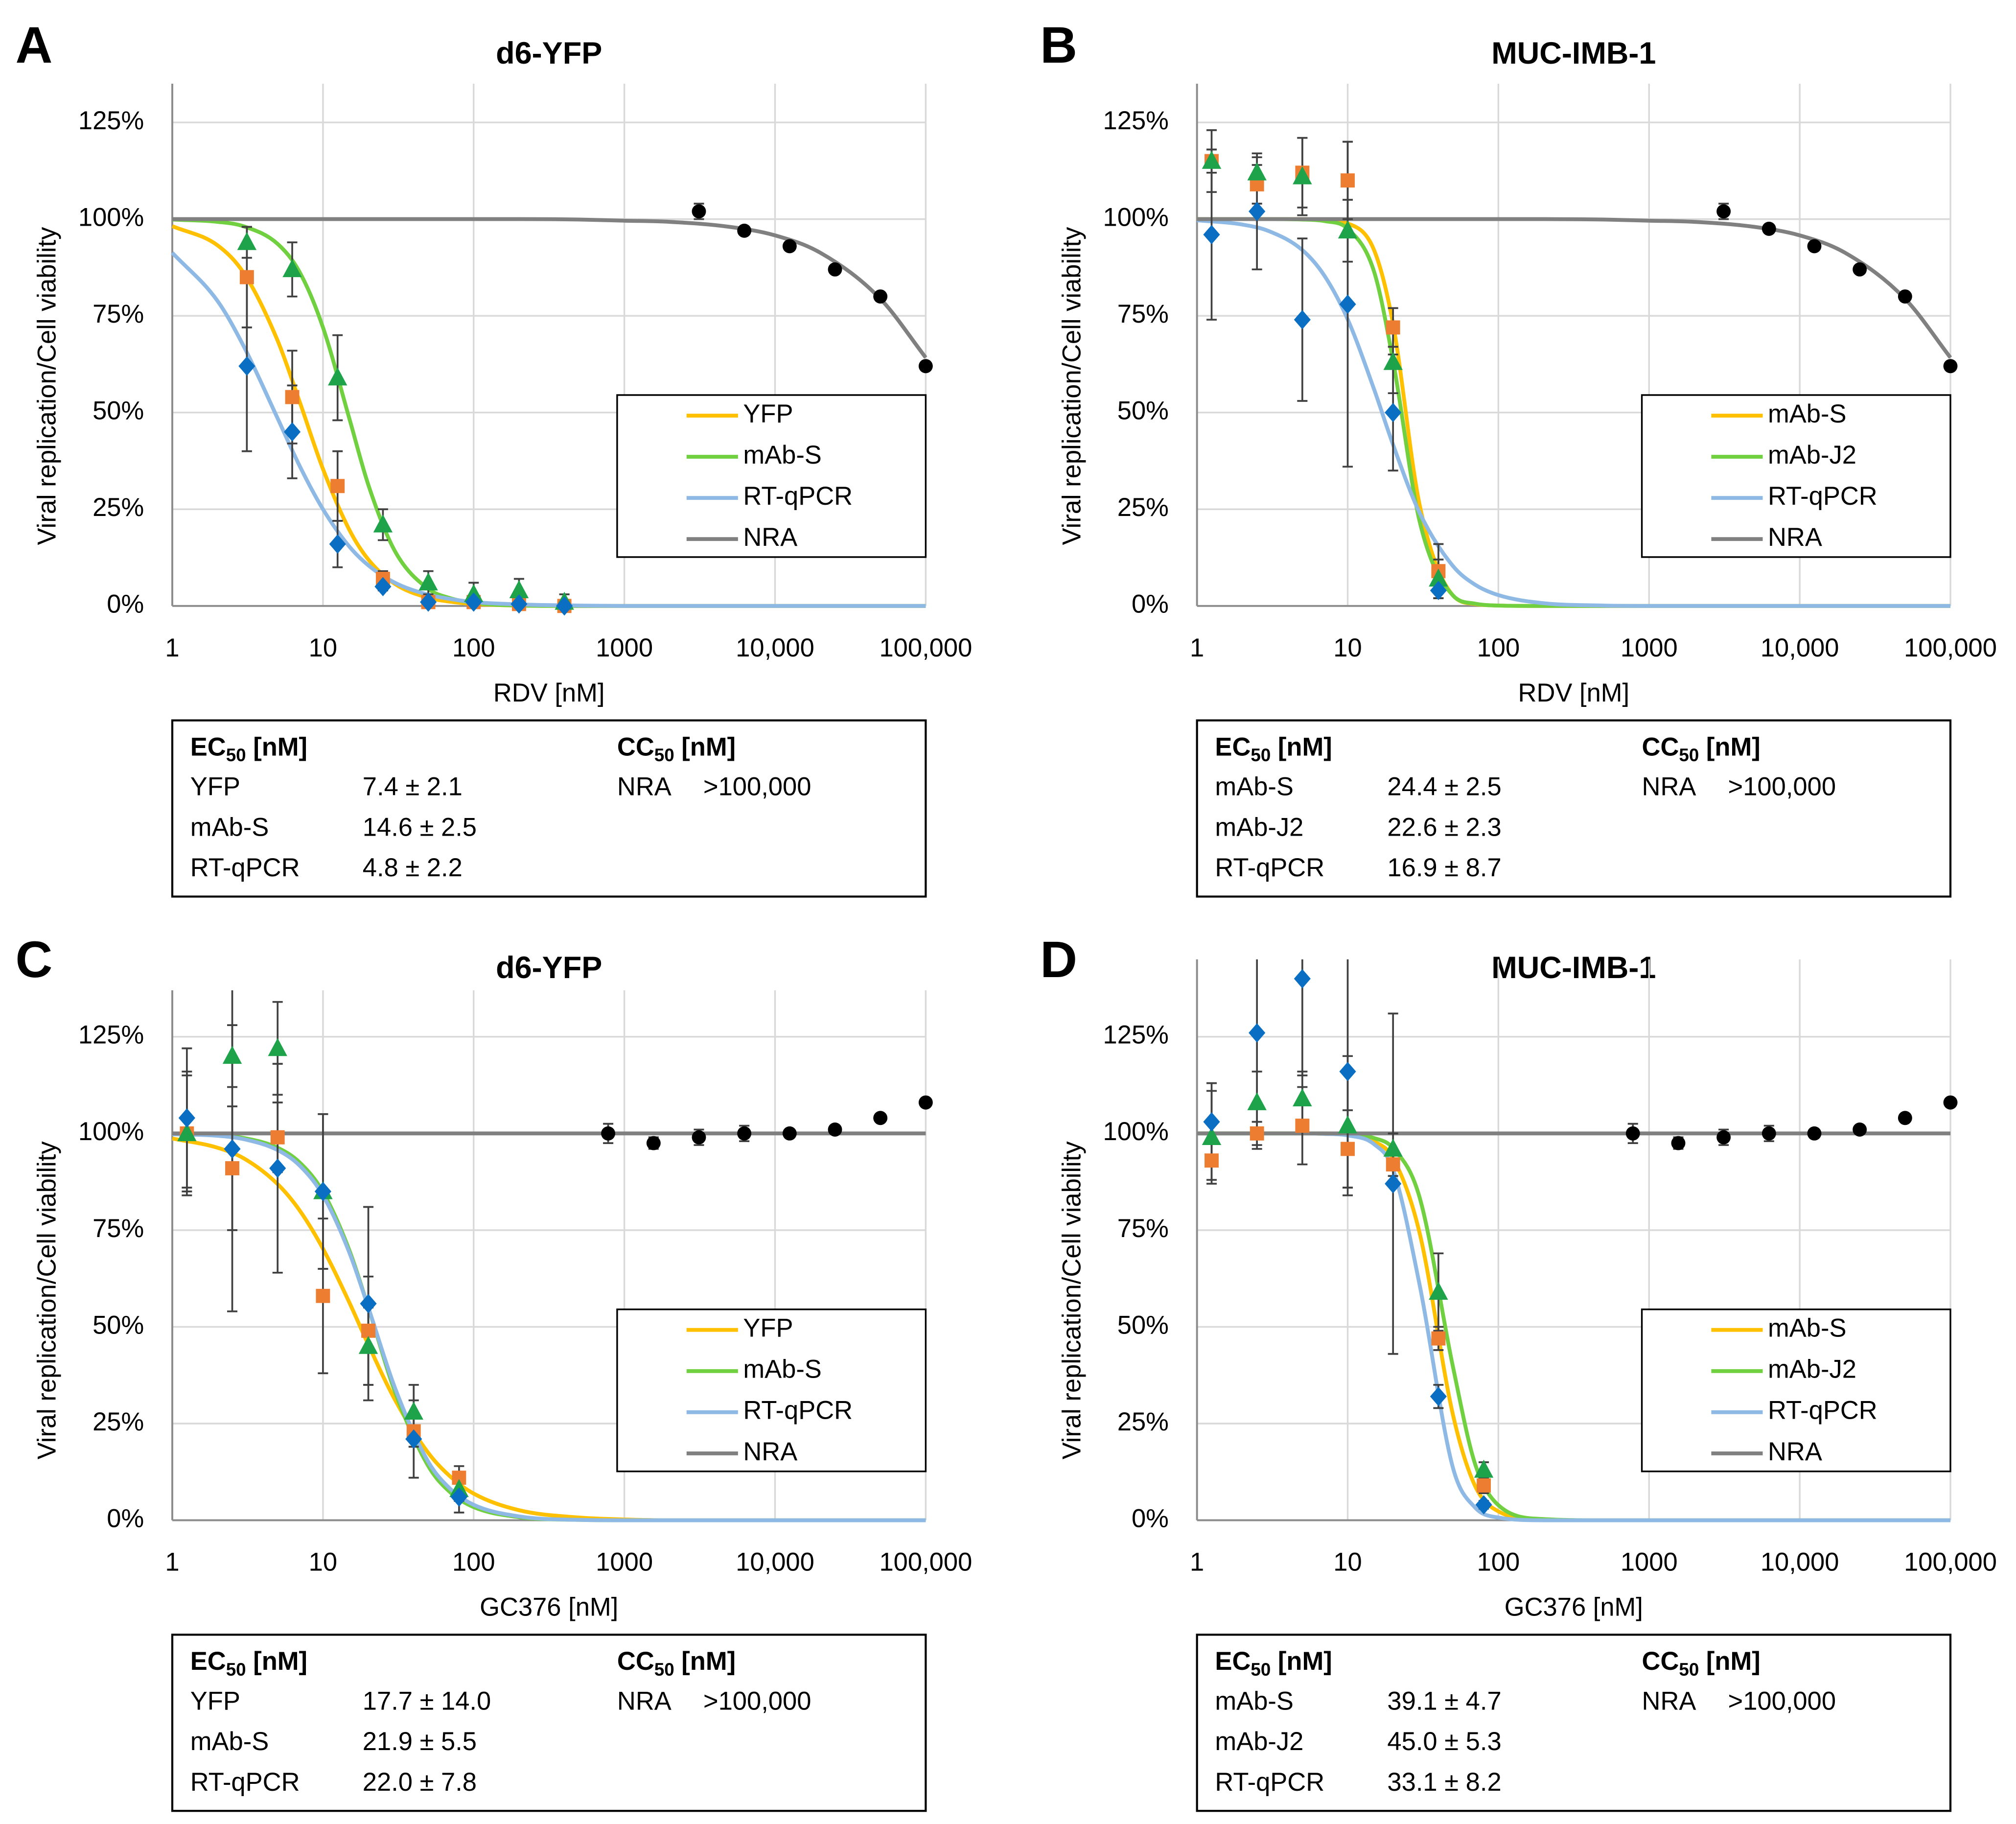  What do you see at coordinates (1444, 827) in the screenshot?
I see `table-value: 22.6 ± 2.3` at bounding box center [1444, 827].